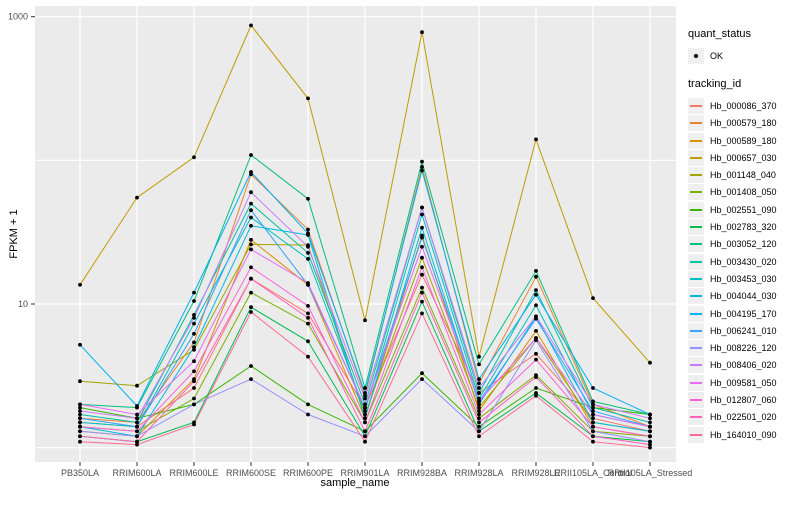 The height and width of the screenshot is (505, 800). I want to click on legend-item-label: Hb_002783_320, so click(743, 227).